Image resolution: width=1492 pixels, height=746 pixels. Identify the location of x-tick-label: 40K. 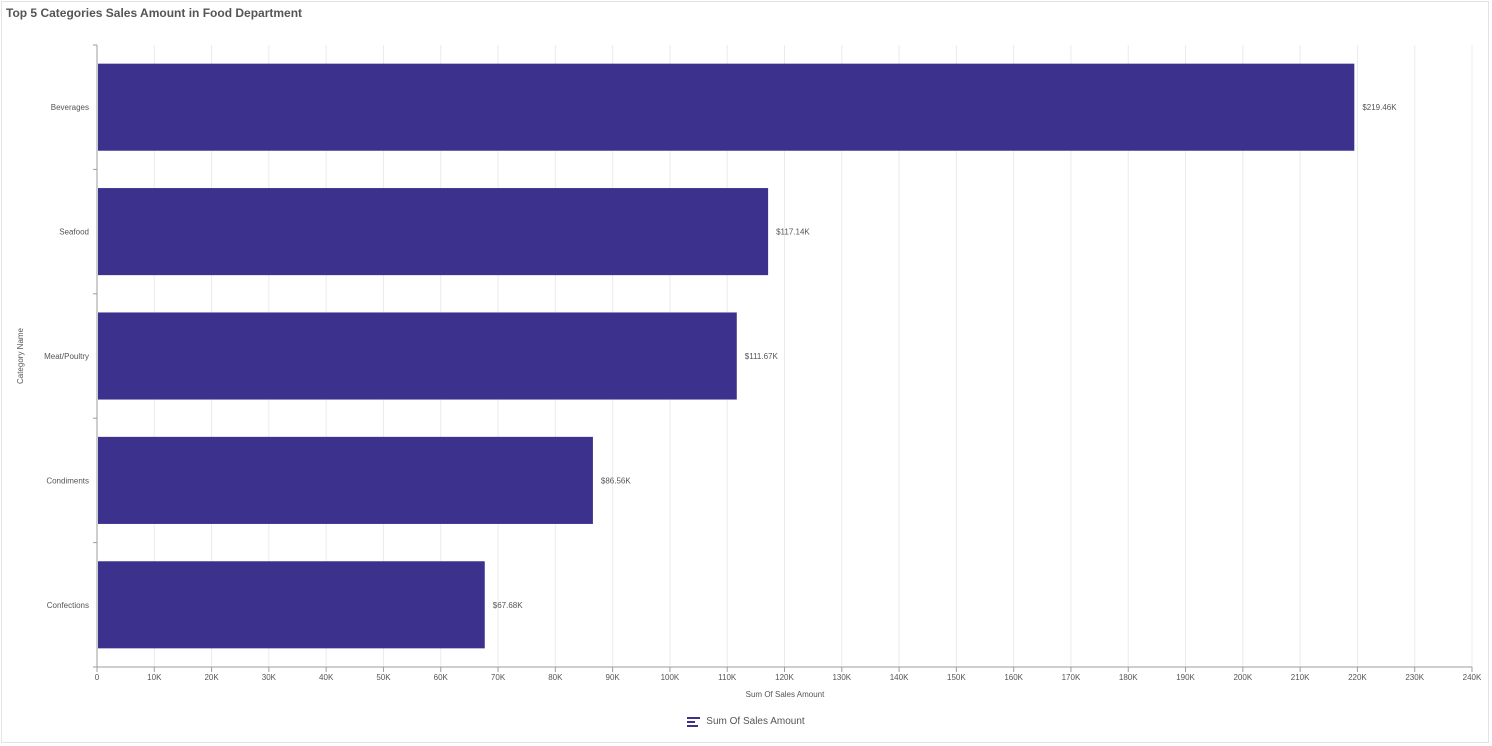
(326, 677).